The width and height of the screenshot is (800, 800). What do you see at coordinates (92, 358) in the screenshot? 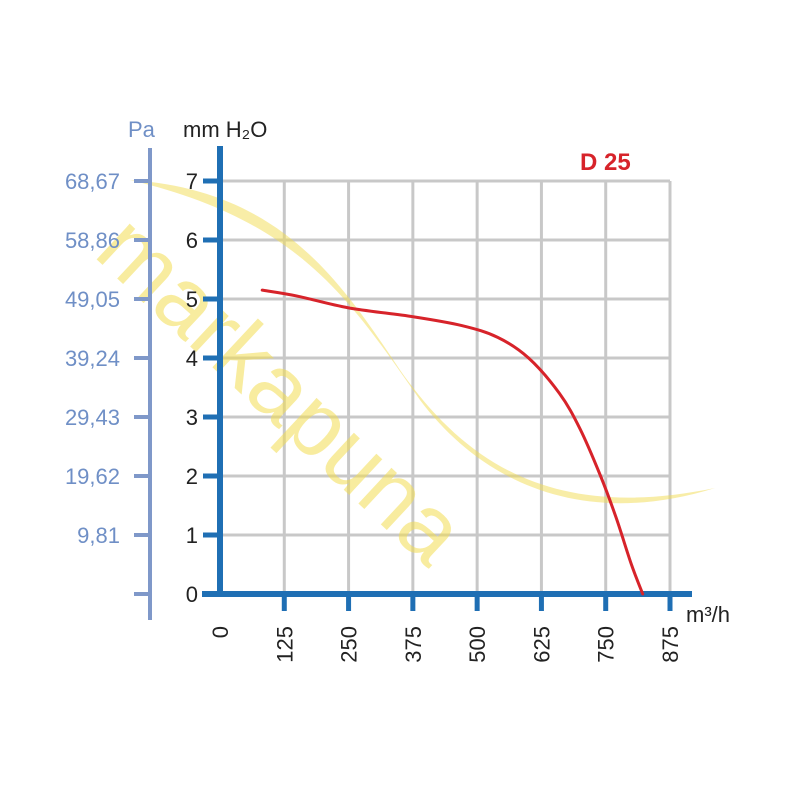
I see `pa-tick-label: 39,24` at bounding box center [92, 358].